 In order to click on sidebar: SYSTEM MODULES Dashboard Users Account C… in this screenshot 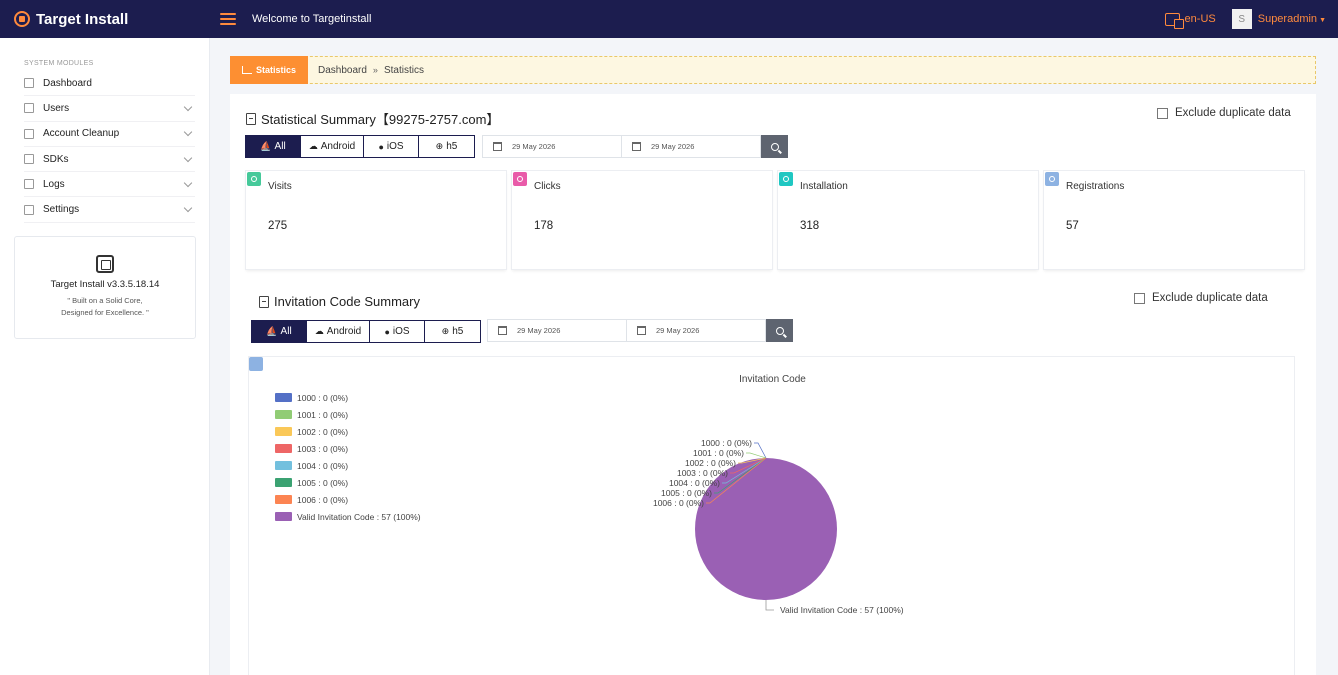, I will do `click(105, 356)`.